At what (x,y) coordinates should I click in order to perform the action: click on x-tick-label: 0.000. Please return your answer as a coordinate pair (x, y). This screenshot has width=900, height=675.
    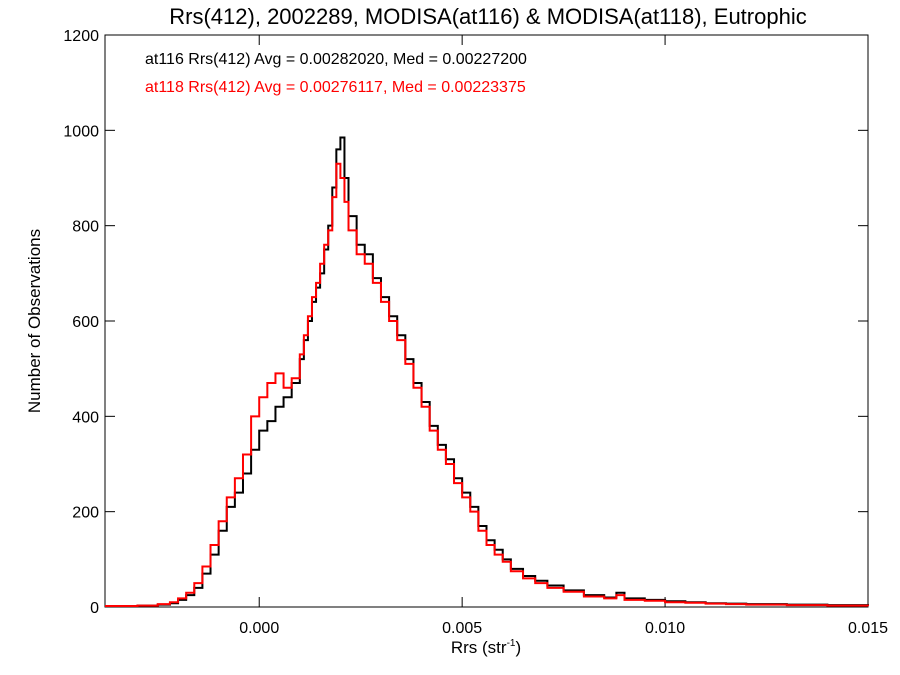
    Looking at the image, I should click on (259, 628).